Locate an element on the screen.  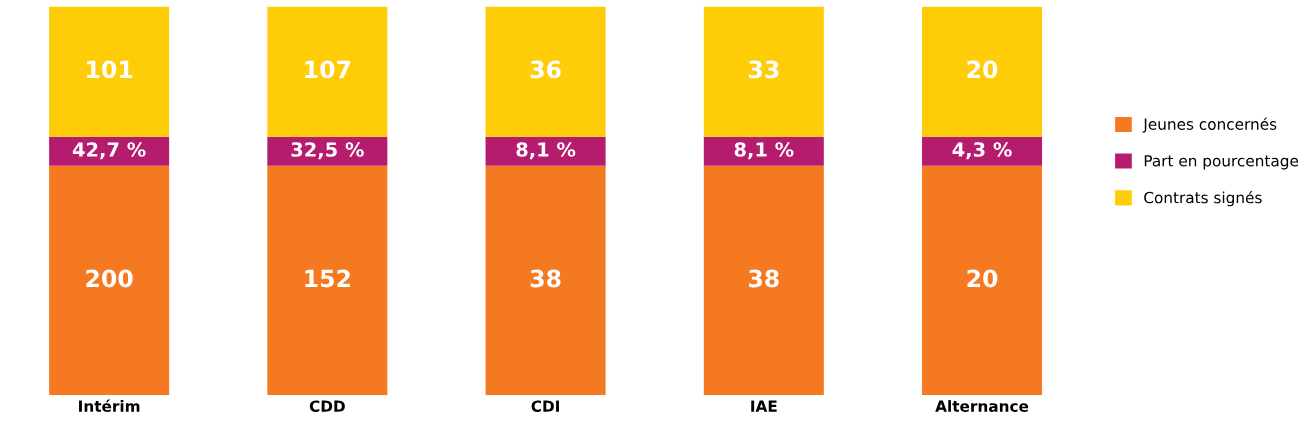
category-label: Intérim is located at coordinates (109, 405).